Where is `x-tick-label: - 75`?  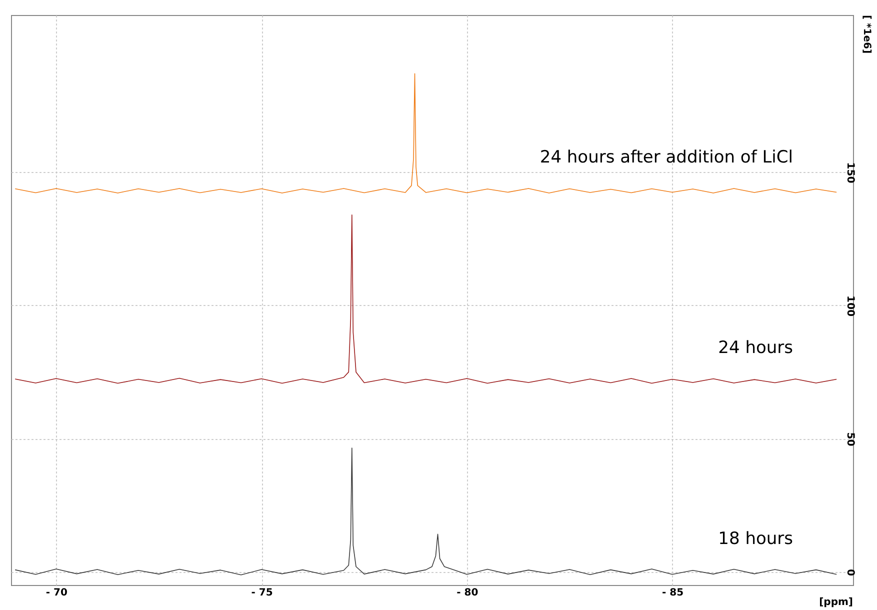 x-tick-label: - 75 is located at coordinates (262, 593).